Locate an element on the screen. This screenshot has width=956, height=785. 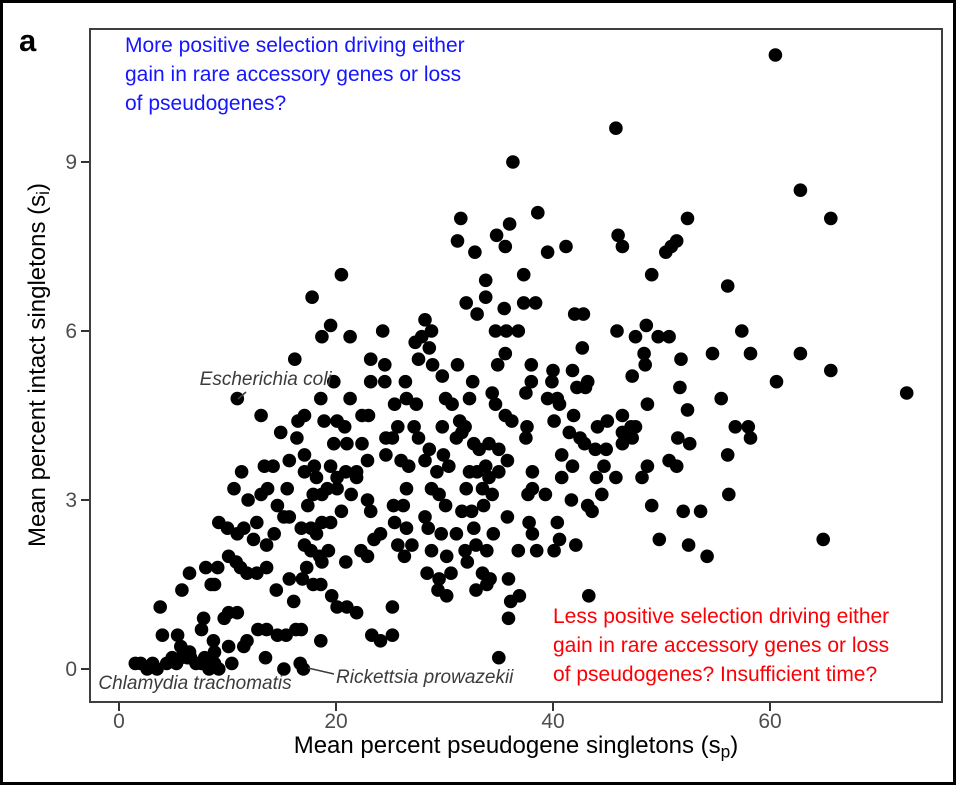
x-tick-label: 60 is located at coordinates (770, 721).